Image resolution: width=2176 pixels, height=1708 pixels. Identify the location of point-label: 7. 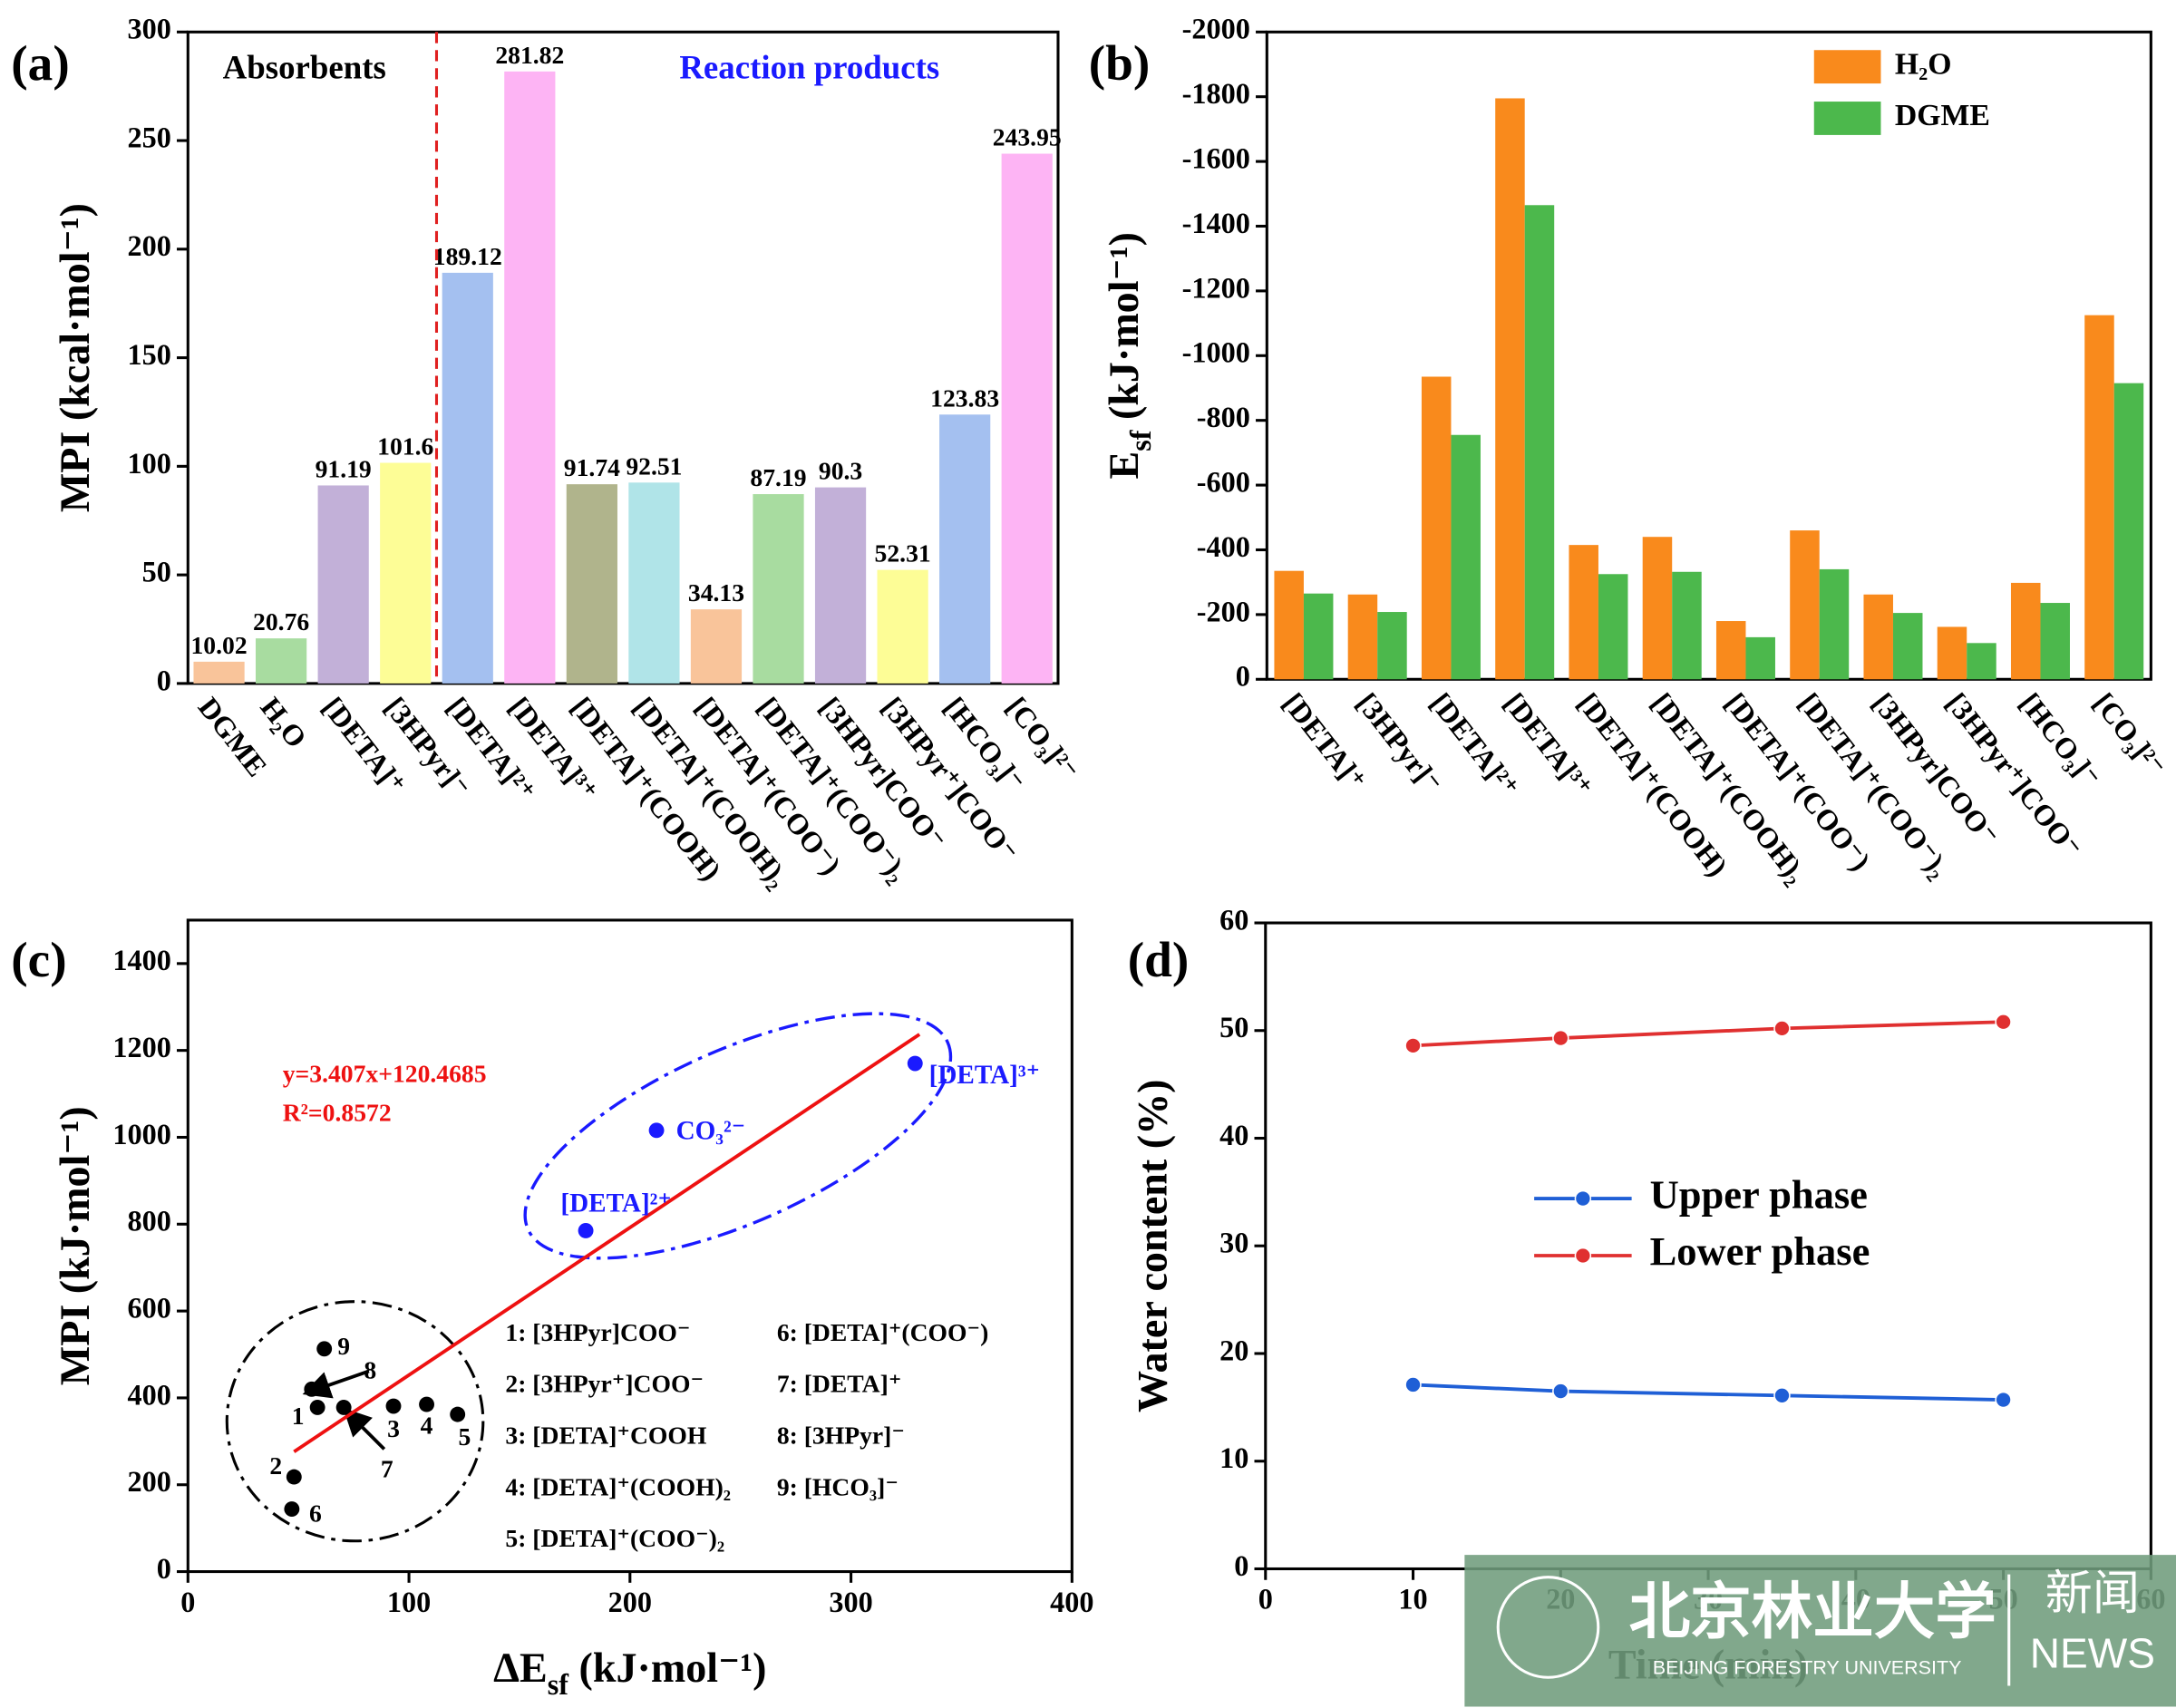
(387, 1468).